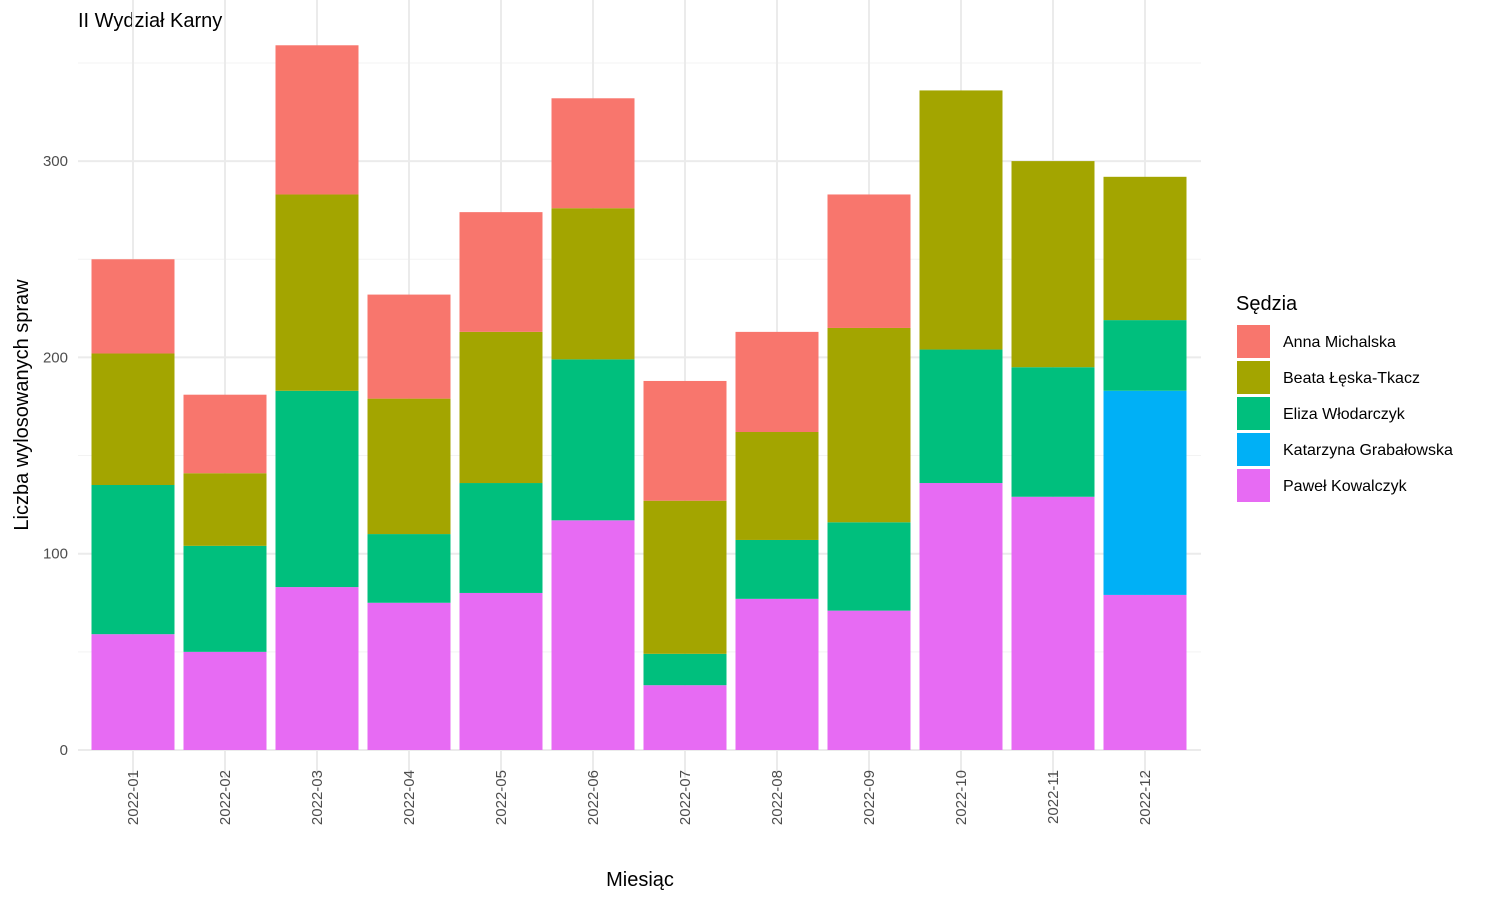 The height and width of the screenshot is (900, 1500). Describe the element at coordinates (133, 797) in the screenshot. I see `x-tick-label: 2022-01` at that location.